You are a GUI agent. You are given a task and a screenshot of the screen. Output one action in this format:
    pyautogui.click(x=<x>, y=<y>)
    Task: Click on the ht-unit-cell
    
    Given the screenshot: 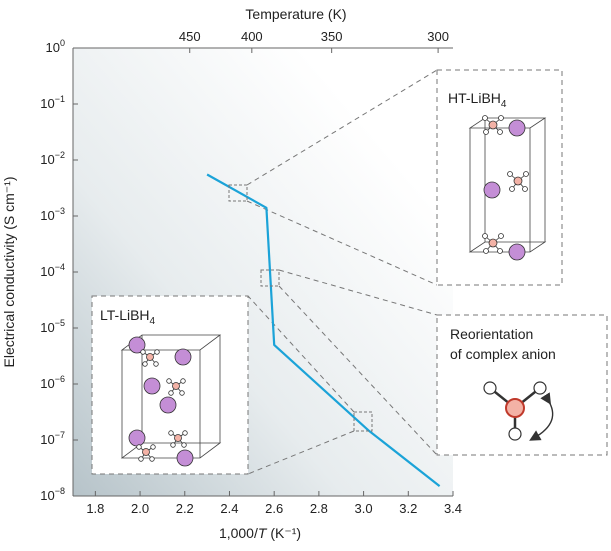 What is the action you would take?
    pyautogui.click(x=507, y=185)
    